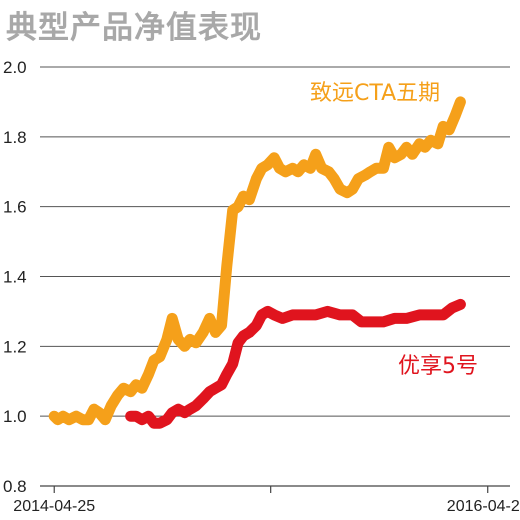 This screenshot has width=520, height=520. What do you see at coordinates (15, 137) in the screenshot?
I see `y-tick-label: 1.8` at bounding box center [15, 137].